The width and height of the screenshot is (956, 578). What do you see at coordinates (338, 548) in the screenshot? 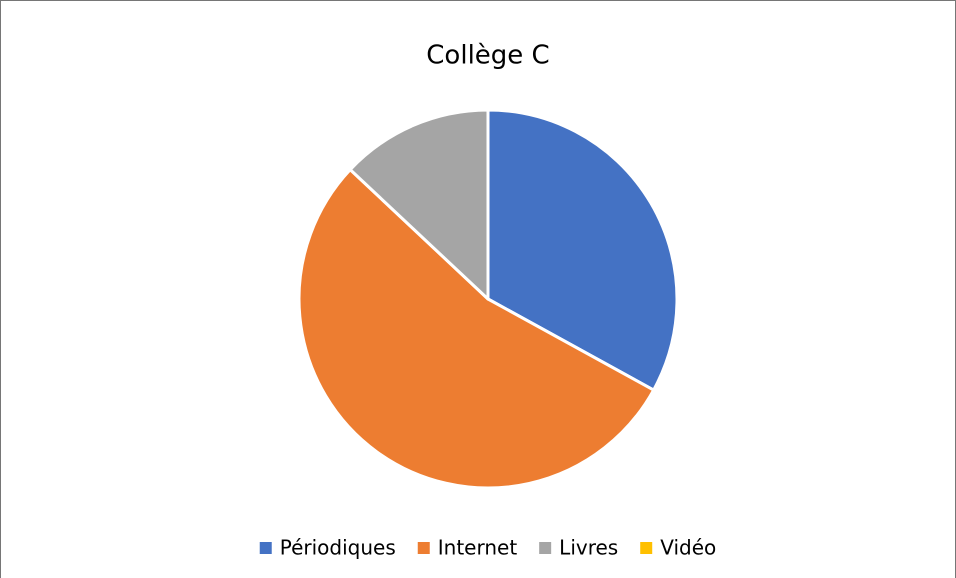
I see `legend-label: Périodiques` at bounding box center [338, 548].